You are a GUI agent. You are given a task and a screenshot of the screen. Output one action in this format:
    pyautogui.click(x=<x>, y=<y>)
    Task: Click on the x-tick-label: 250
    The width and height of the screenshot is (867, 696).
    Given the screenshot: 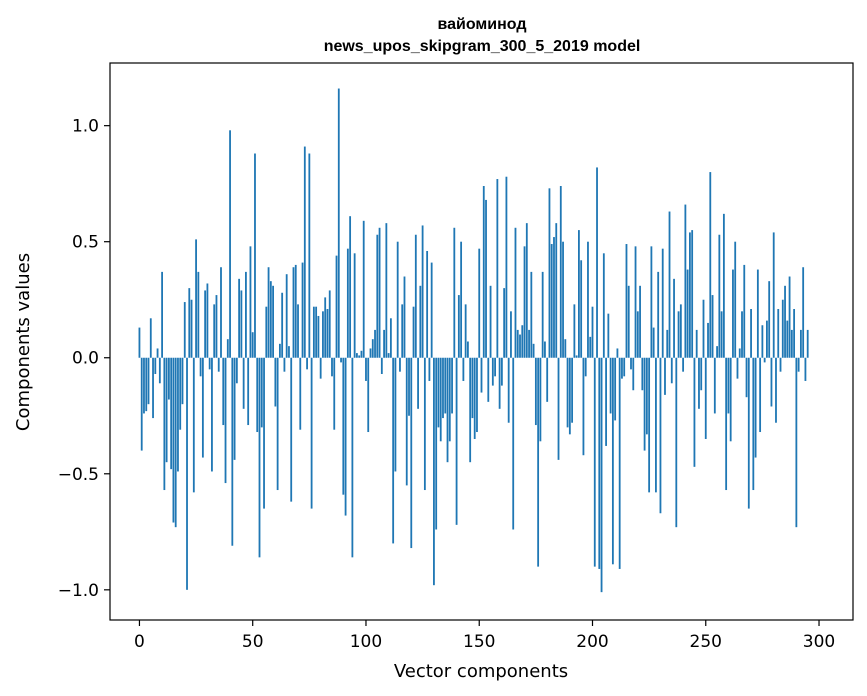 What is the action you would take?
    pyautogui.click(x=706, y=642)
    